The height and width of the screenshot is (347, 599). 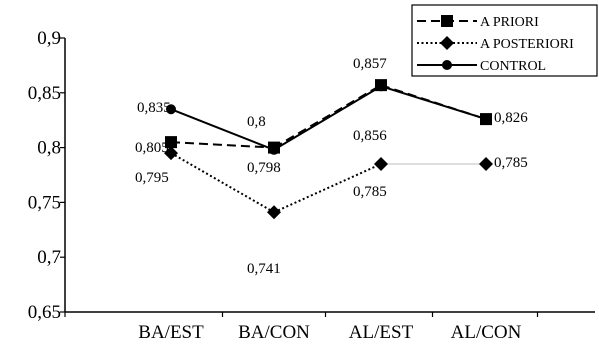 What do you see at coordinates (154, 108) in the screenshot?
I see `data-label: 0,835` at bounding box center [154, 108].